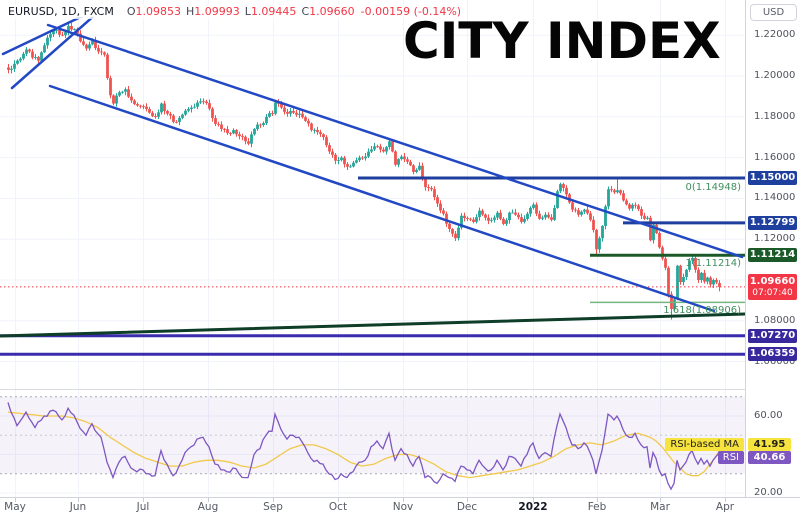 The width and height of the screenshot is (800, 514). I want to click on price-tick: 1.14000, so click(775, 198).